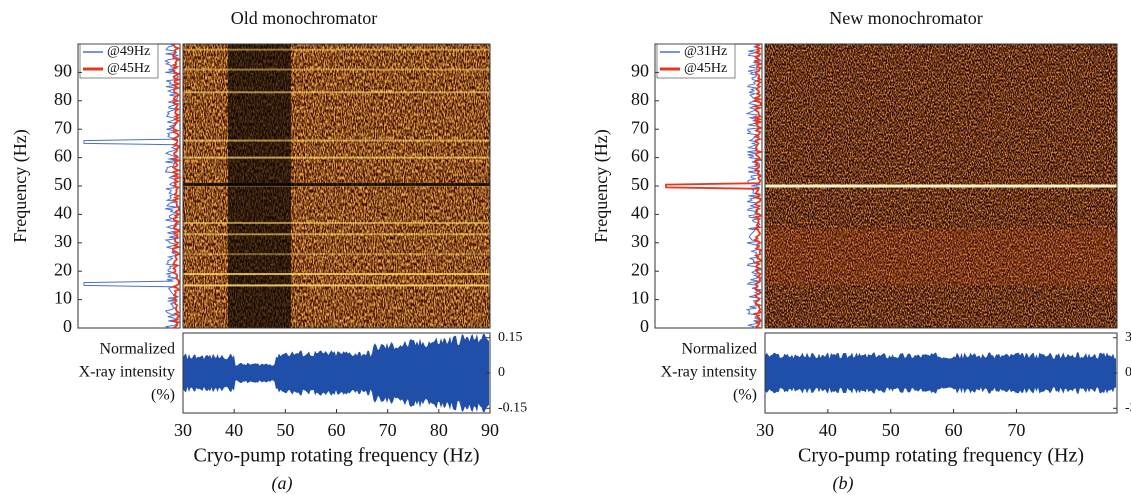 This screenshot has height=495, width=1131. What do you see at coordinates (282, 483) in the screenshot?
I see `caption: (a)` at bounding box center [282, 483].